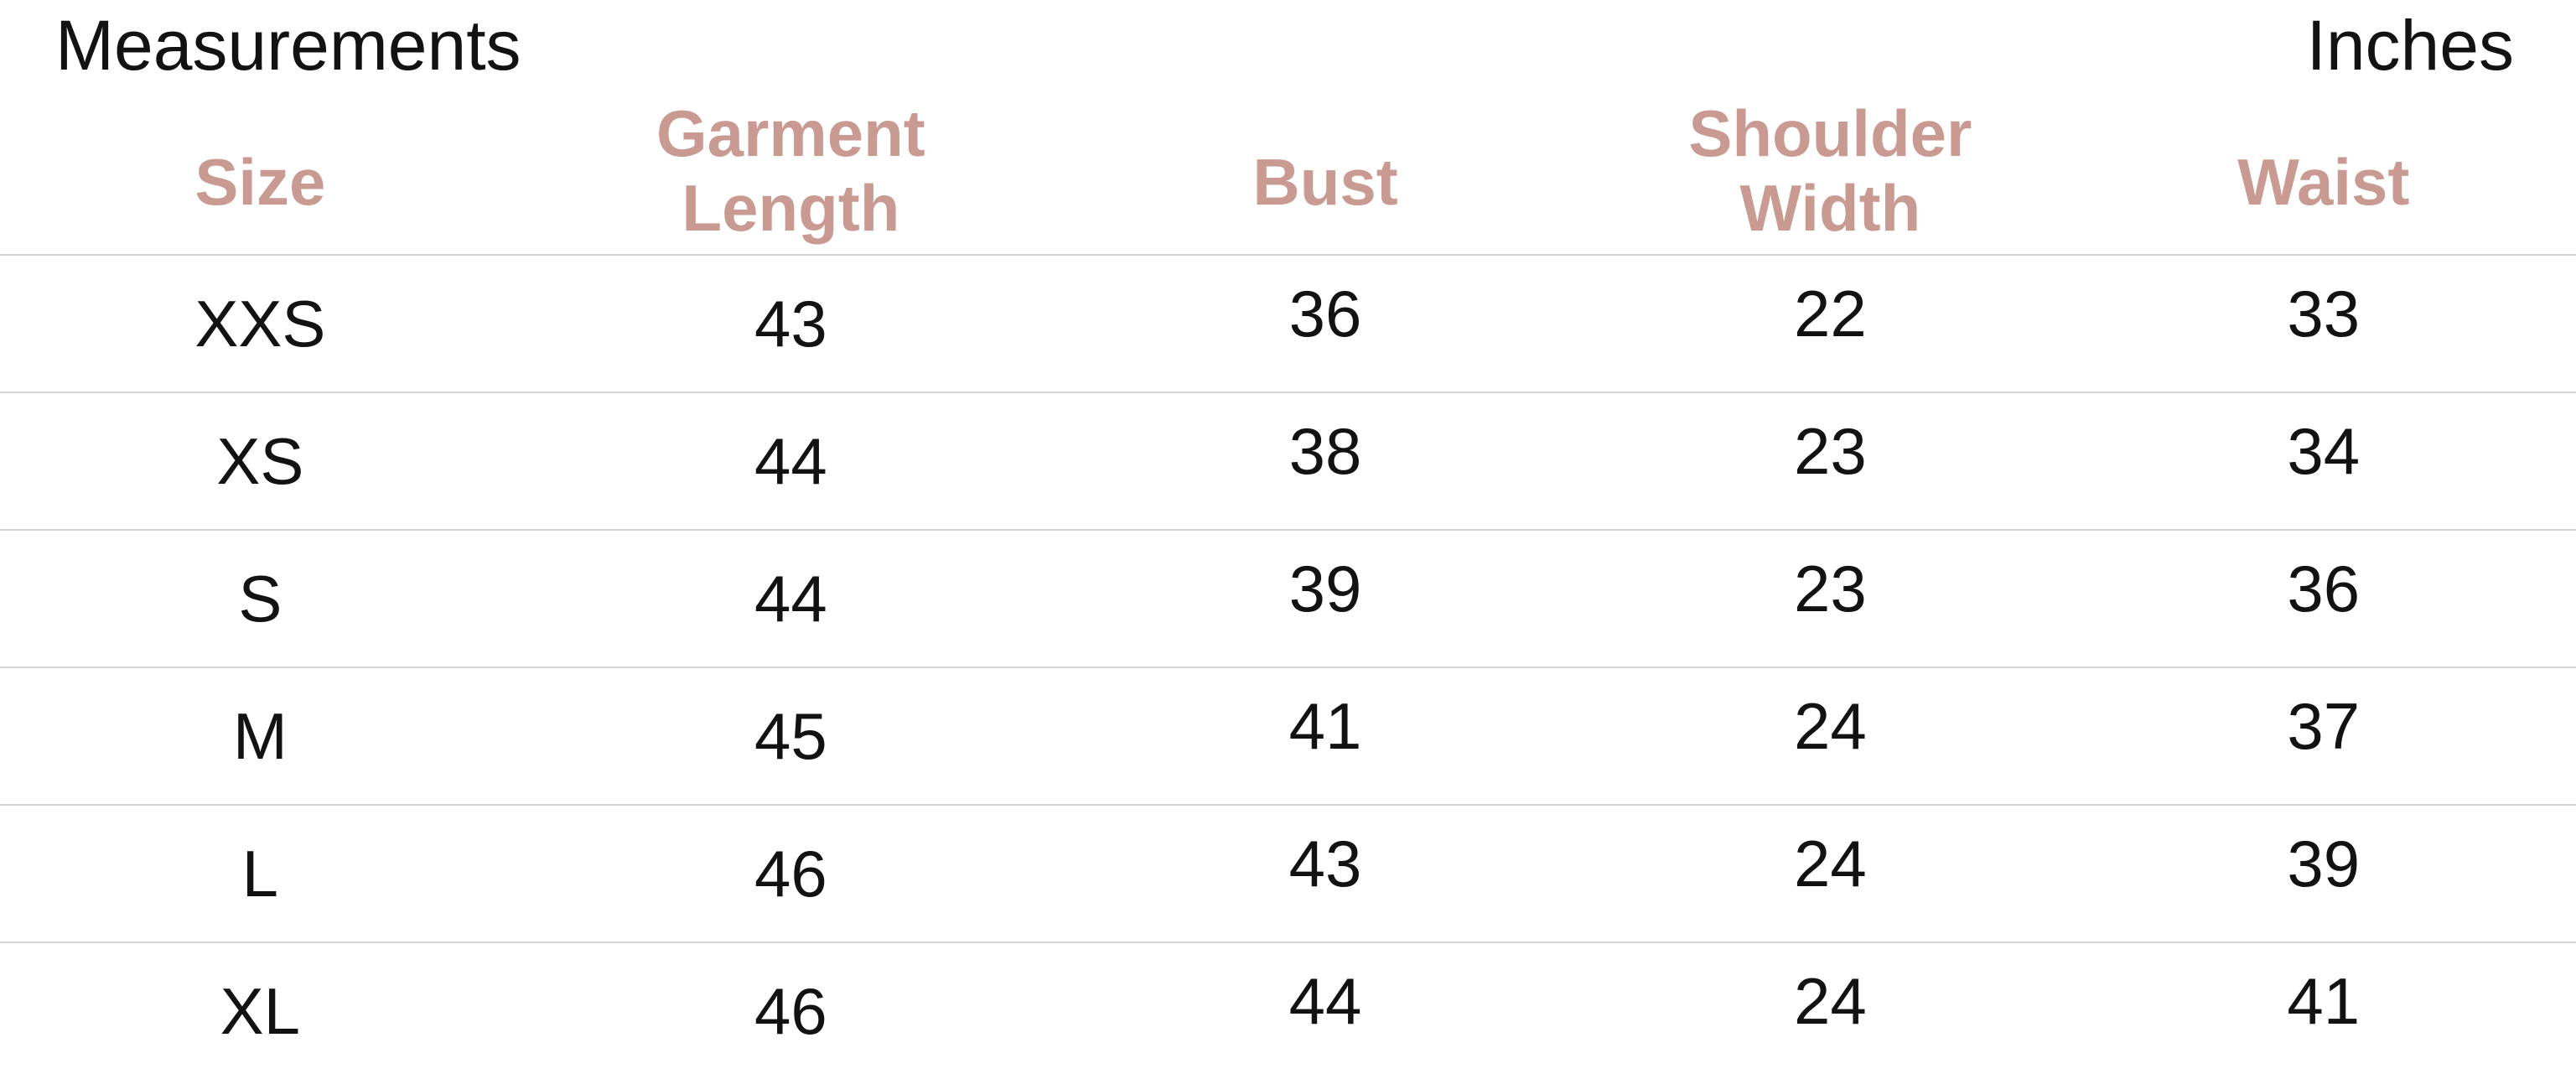  Describe the element at coordinates (790, 736) in the screenshot. I see `garment-length-value: 45` at that location.